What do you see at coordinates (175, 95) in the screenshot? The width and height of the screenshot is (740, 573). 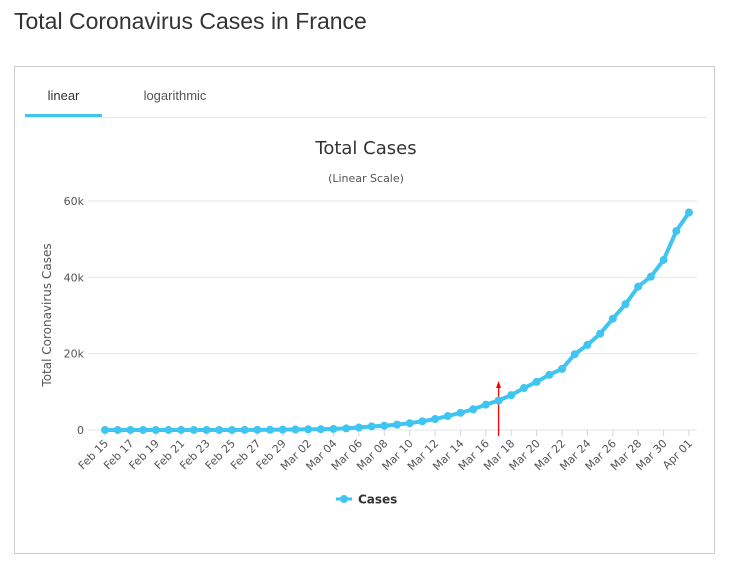 I see `tab-logarithmic: logarithmic` at bounding box center [175, 95].